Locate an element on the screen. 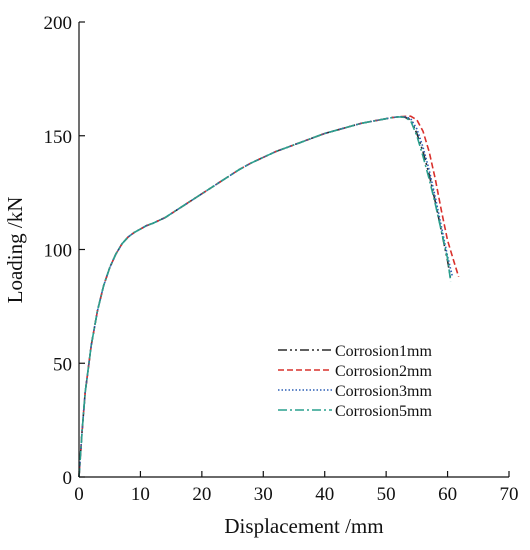  x-tick-label: 0 is located at coordinates (79, 494).